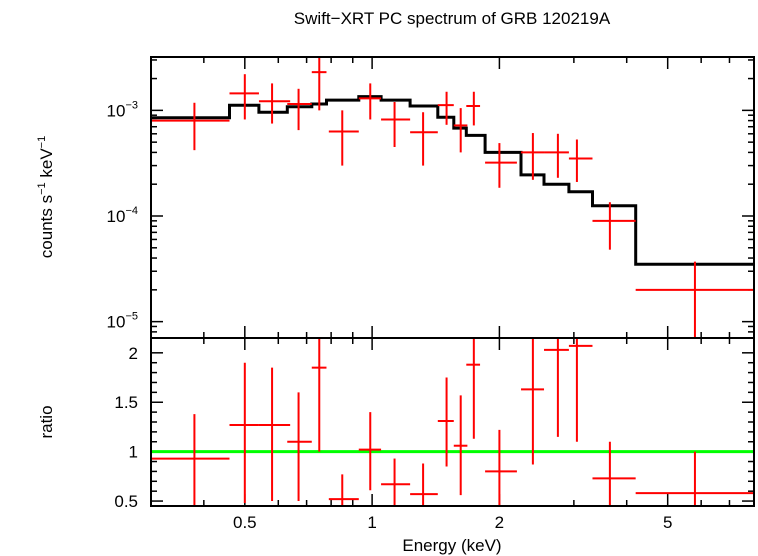 This screenshot has height=556, width=758. I want to click on chart-title: Swift−XRT PC spectrum of GRB 120219A, so click(452, 18).